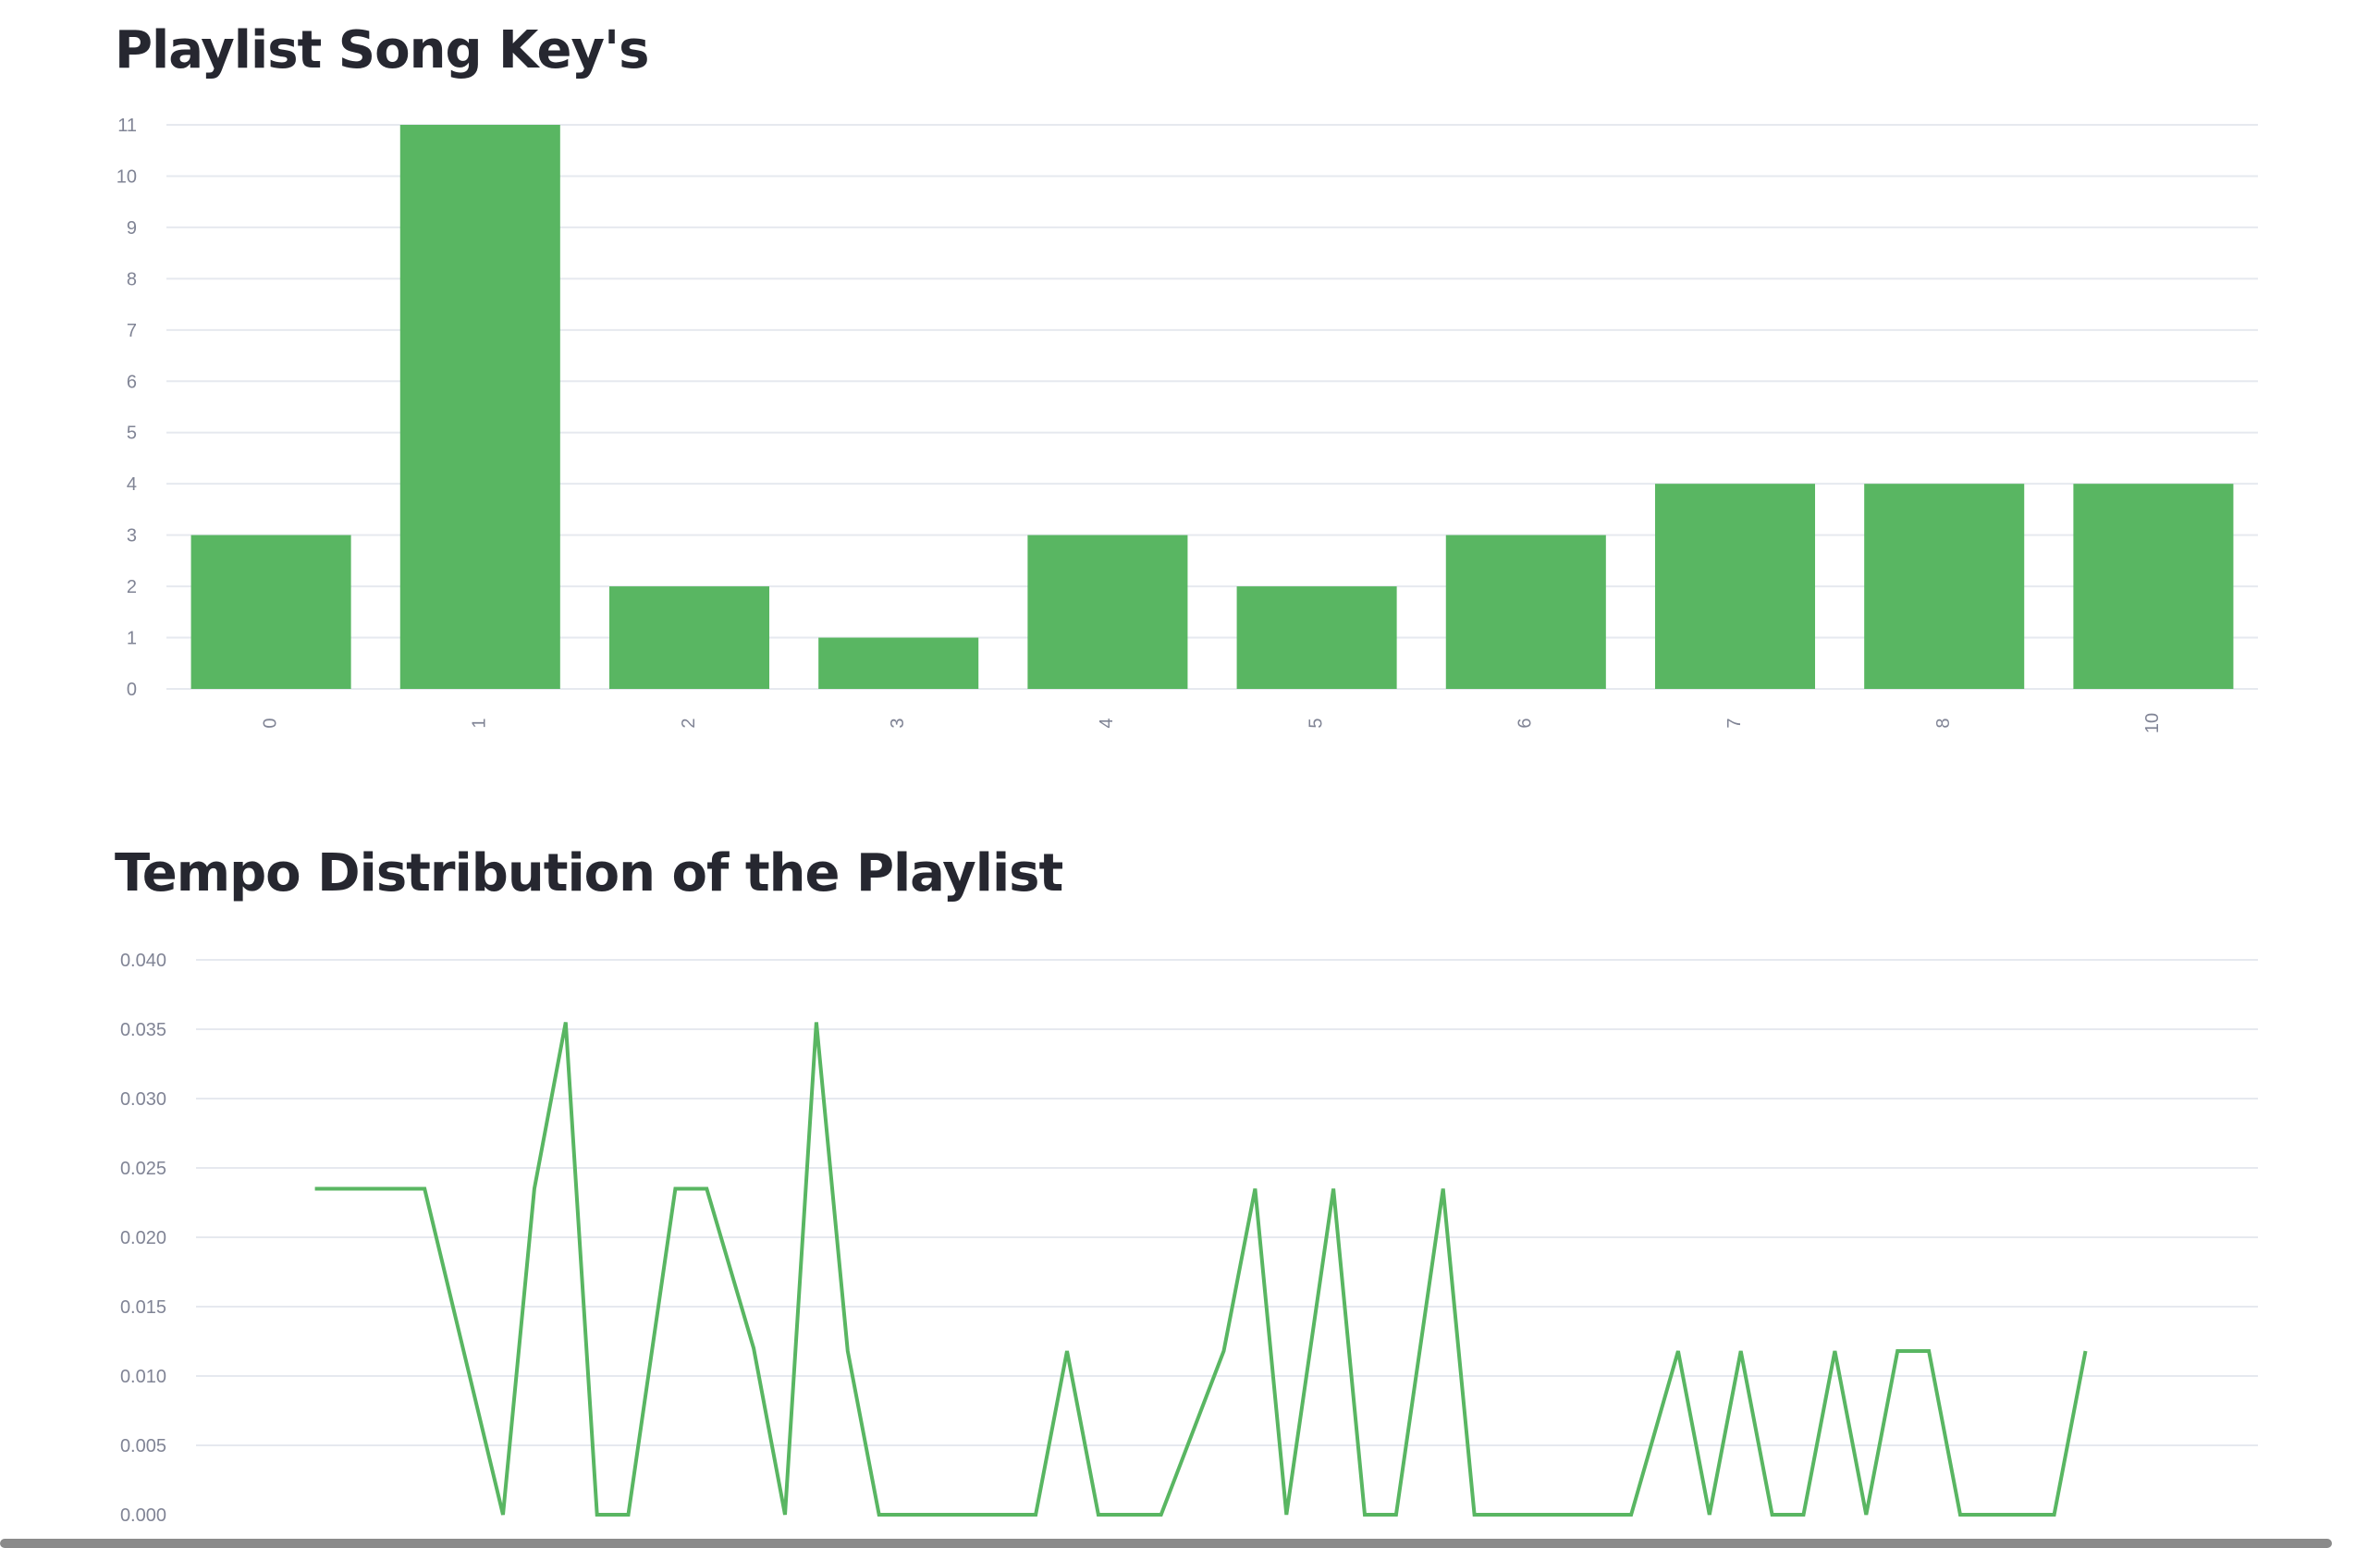 This screenshot has width=2380, height=1548. Describe the element at coordinates (1943, 723) in the screenshot. I see `x-tick-label: 8` at that location.